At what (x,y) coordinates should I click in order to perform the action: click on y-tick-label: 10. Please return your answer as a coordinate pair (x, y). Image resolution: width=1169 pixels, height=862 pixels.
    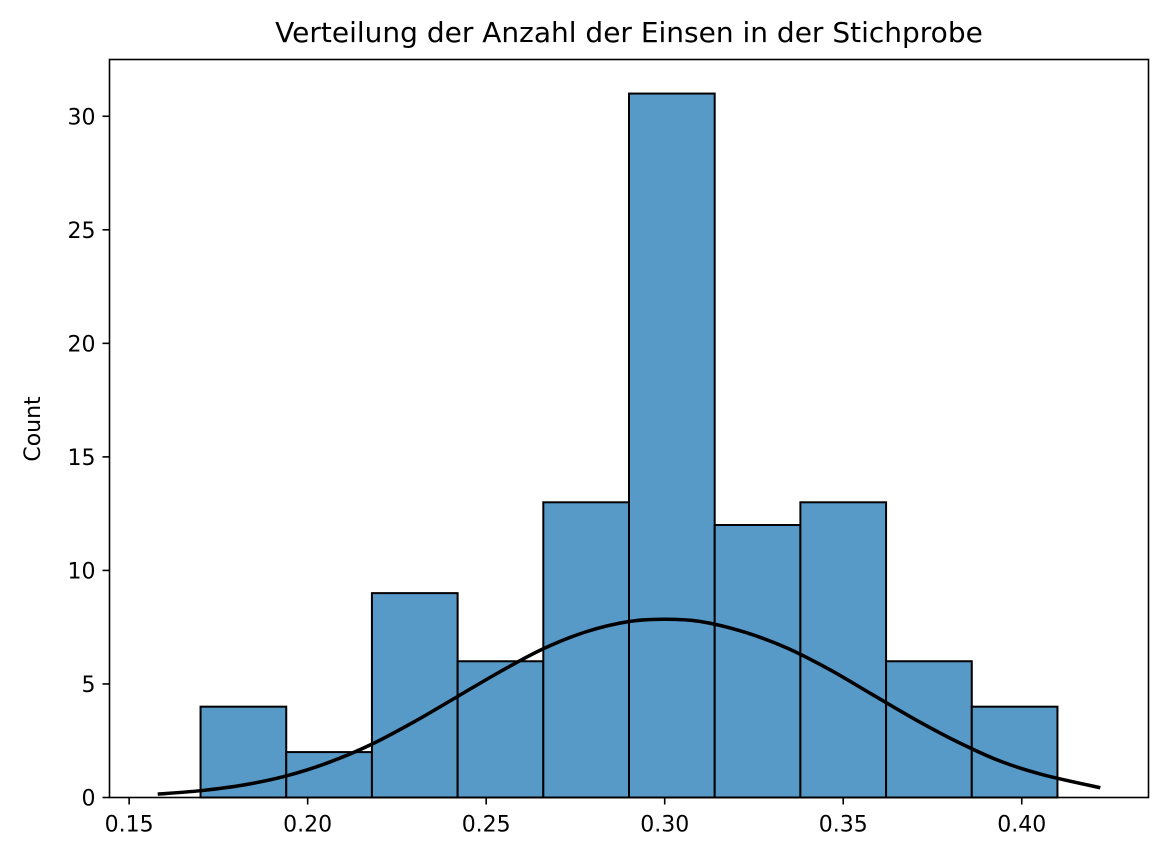
    Looking at the image, I should click on (82, 571).